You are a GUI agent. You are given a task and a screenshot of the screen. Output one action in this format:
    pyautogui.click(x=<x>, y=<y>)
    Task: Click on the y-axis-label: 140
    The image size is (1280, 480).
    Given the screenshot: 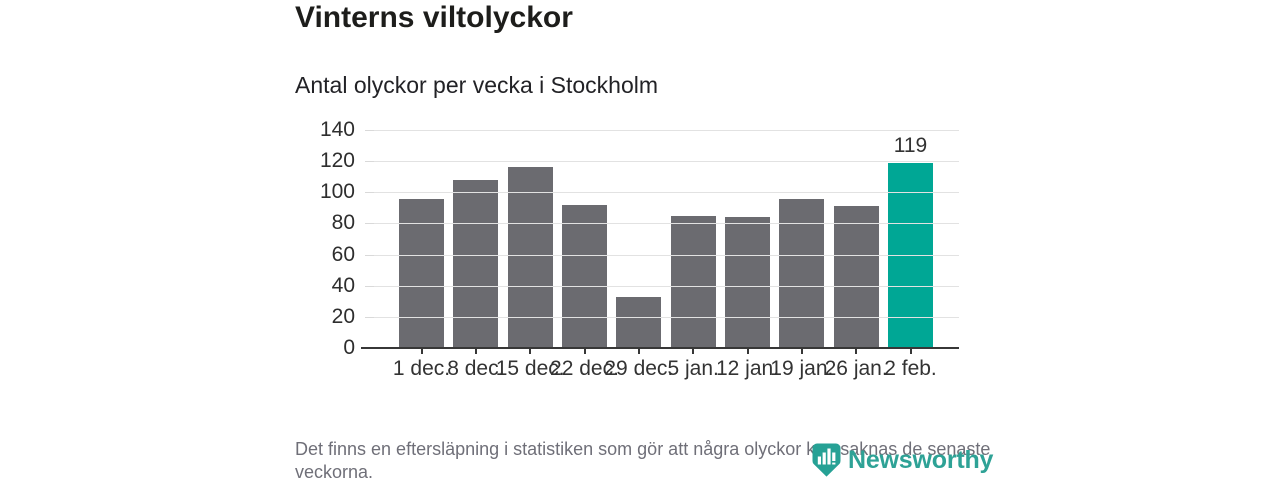 What is the action you would take?
    pyautogui.click(x=337, y=129)
    